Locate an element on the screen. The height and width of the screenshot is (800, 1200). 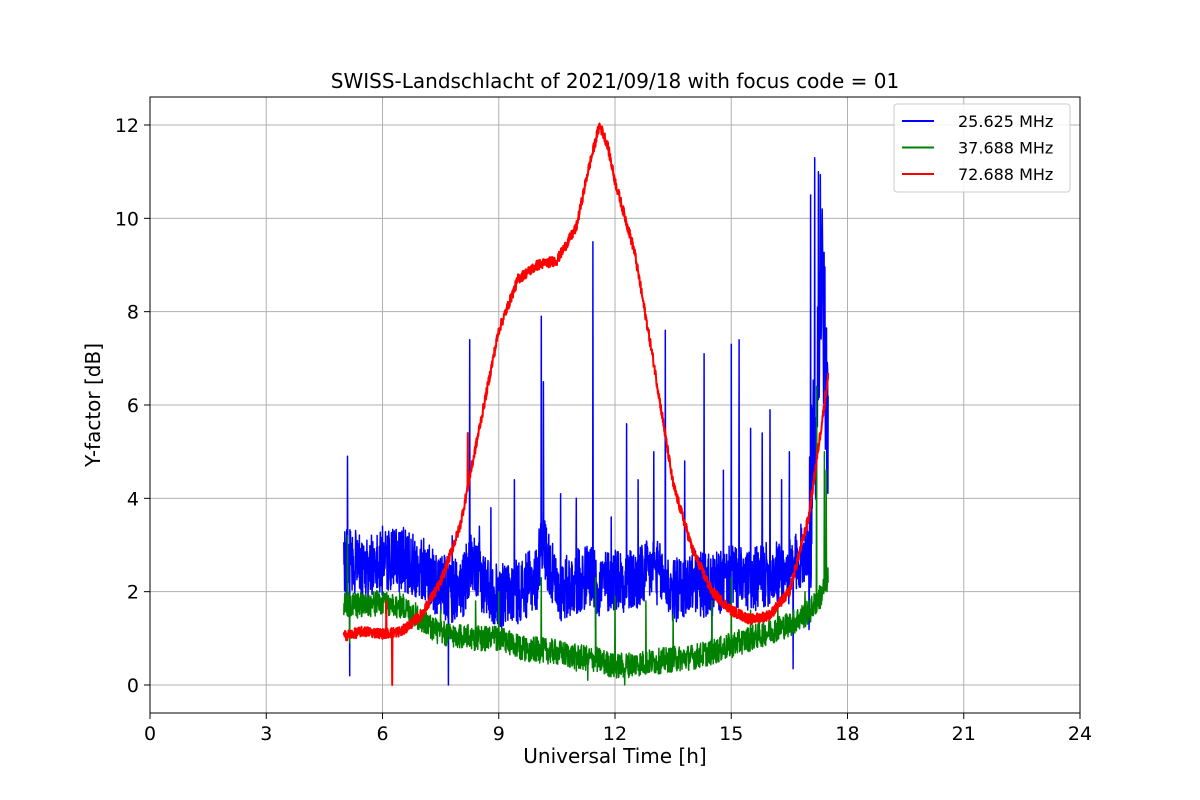
y-tick-label: 8 is located at coordinates (133, 313).